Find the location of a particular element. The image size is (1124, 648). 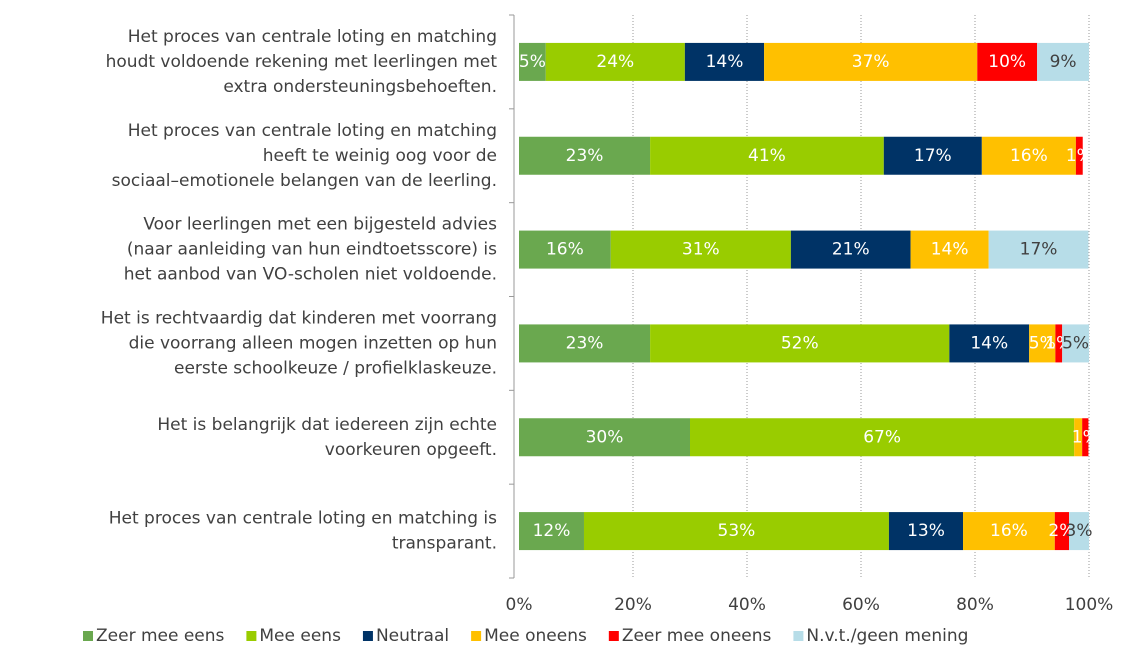

category-label: extra ondersteuningsbehoeften. is located at coordinates (360, 87).